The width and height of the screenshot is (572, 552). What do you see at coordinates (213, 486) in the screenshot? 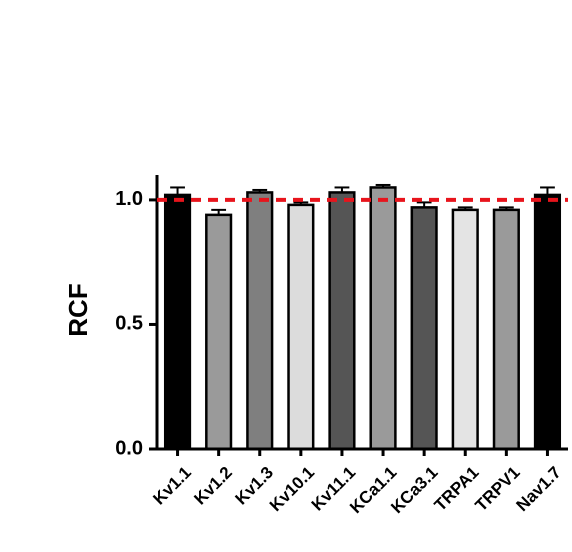
I see `x-tick-label: Kv1.2` at bounding box center [213, 486].